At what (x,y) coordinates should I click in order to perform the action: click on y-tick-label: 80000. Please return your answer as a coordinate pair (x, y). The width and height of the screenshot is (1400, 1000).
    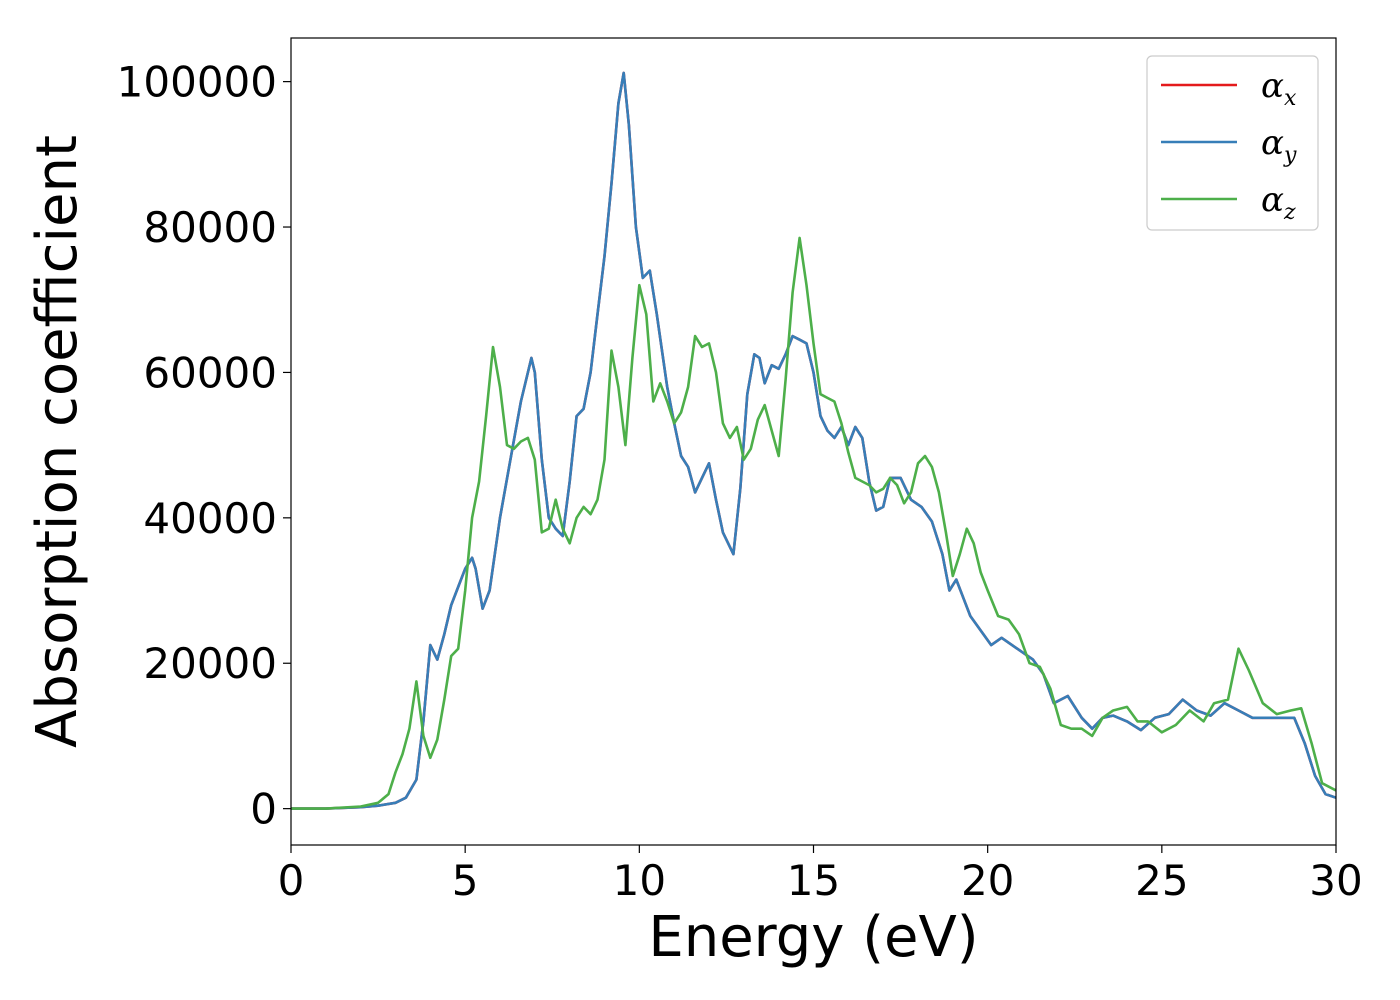
    Looking at the image, I should click on (210, 227).